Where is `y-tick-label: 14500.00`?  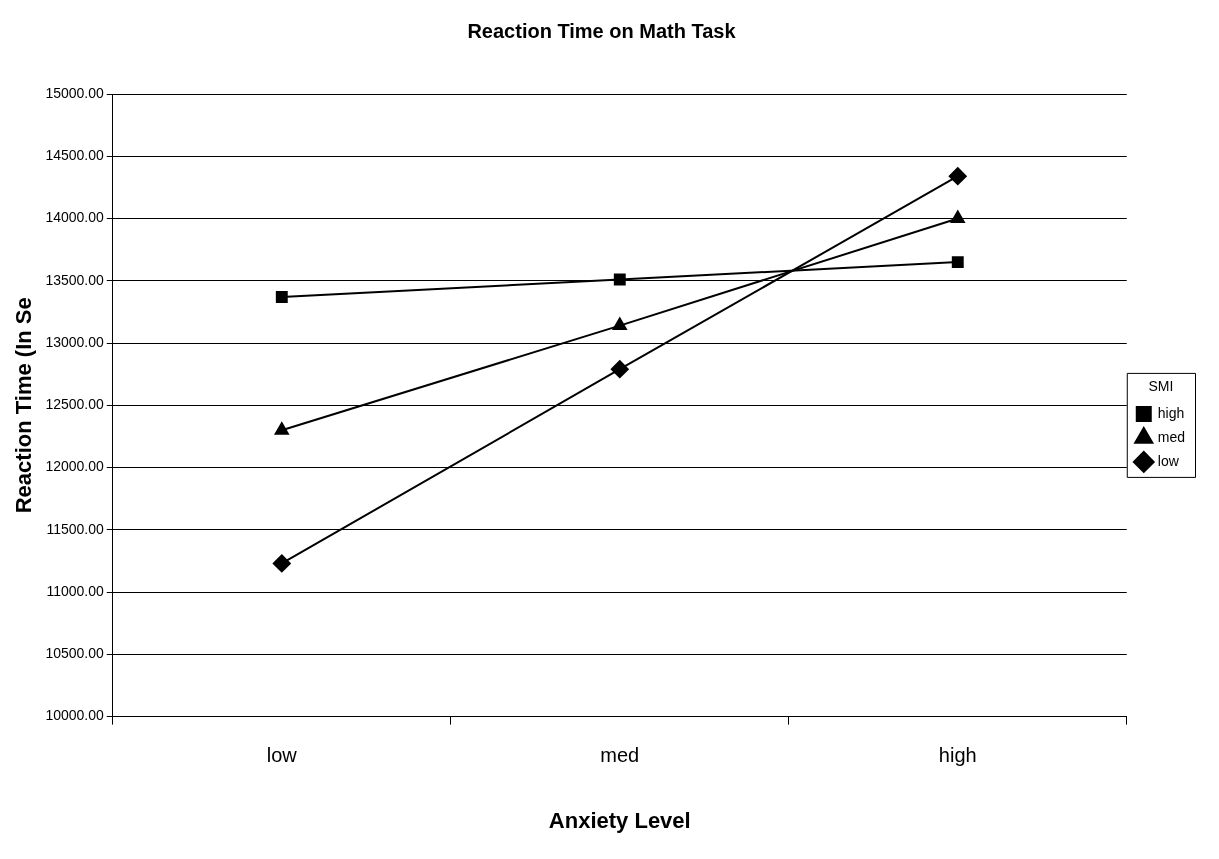 y-tick-label: 14500.00 is located at coordinates (74, 155).